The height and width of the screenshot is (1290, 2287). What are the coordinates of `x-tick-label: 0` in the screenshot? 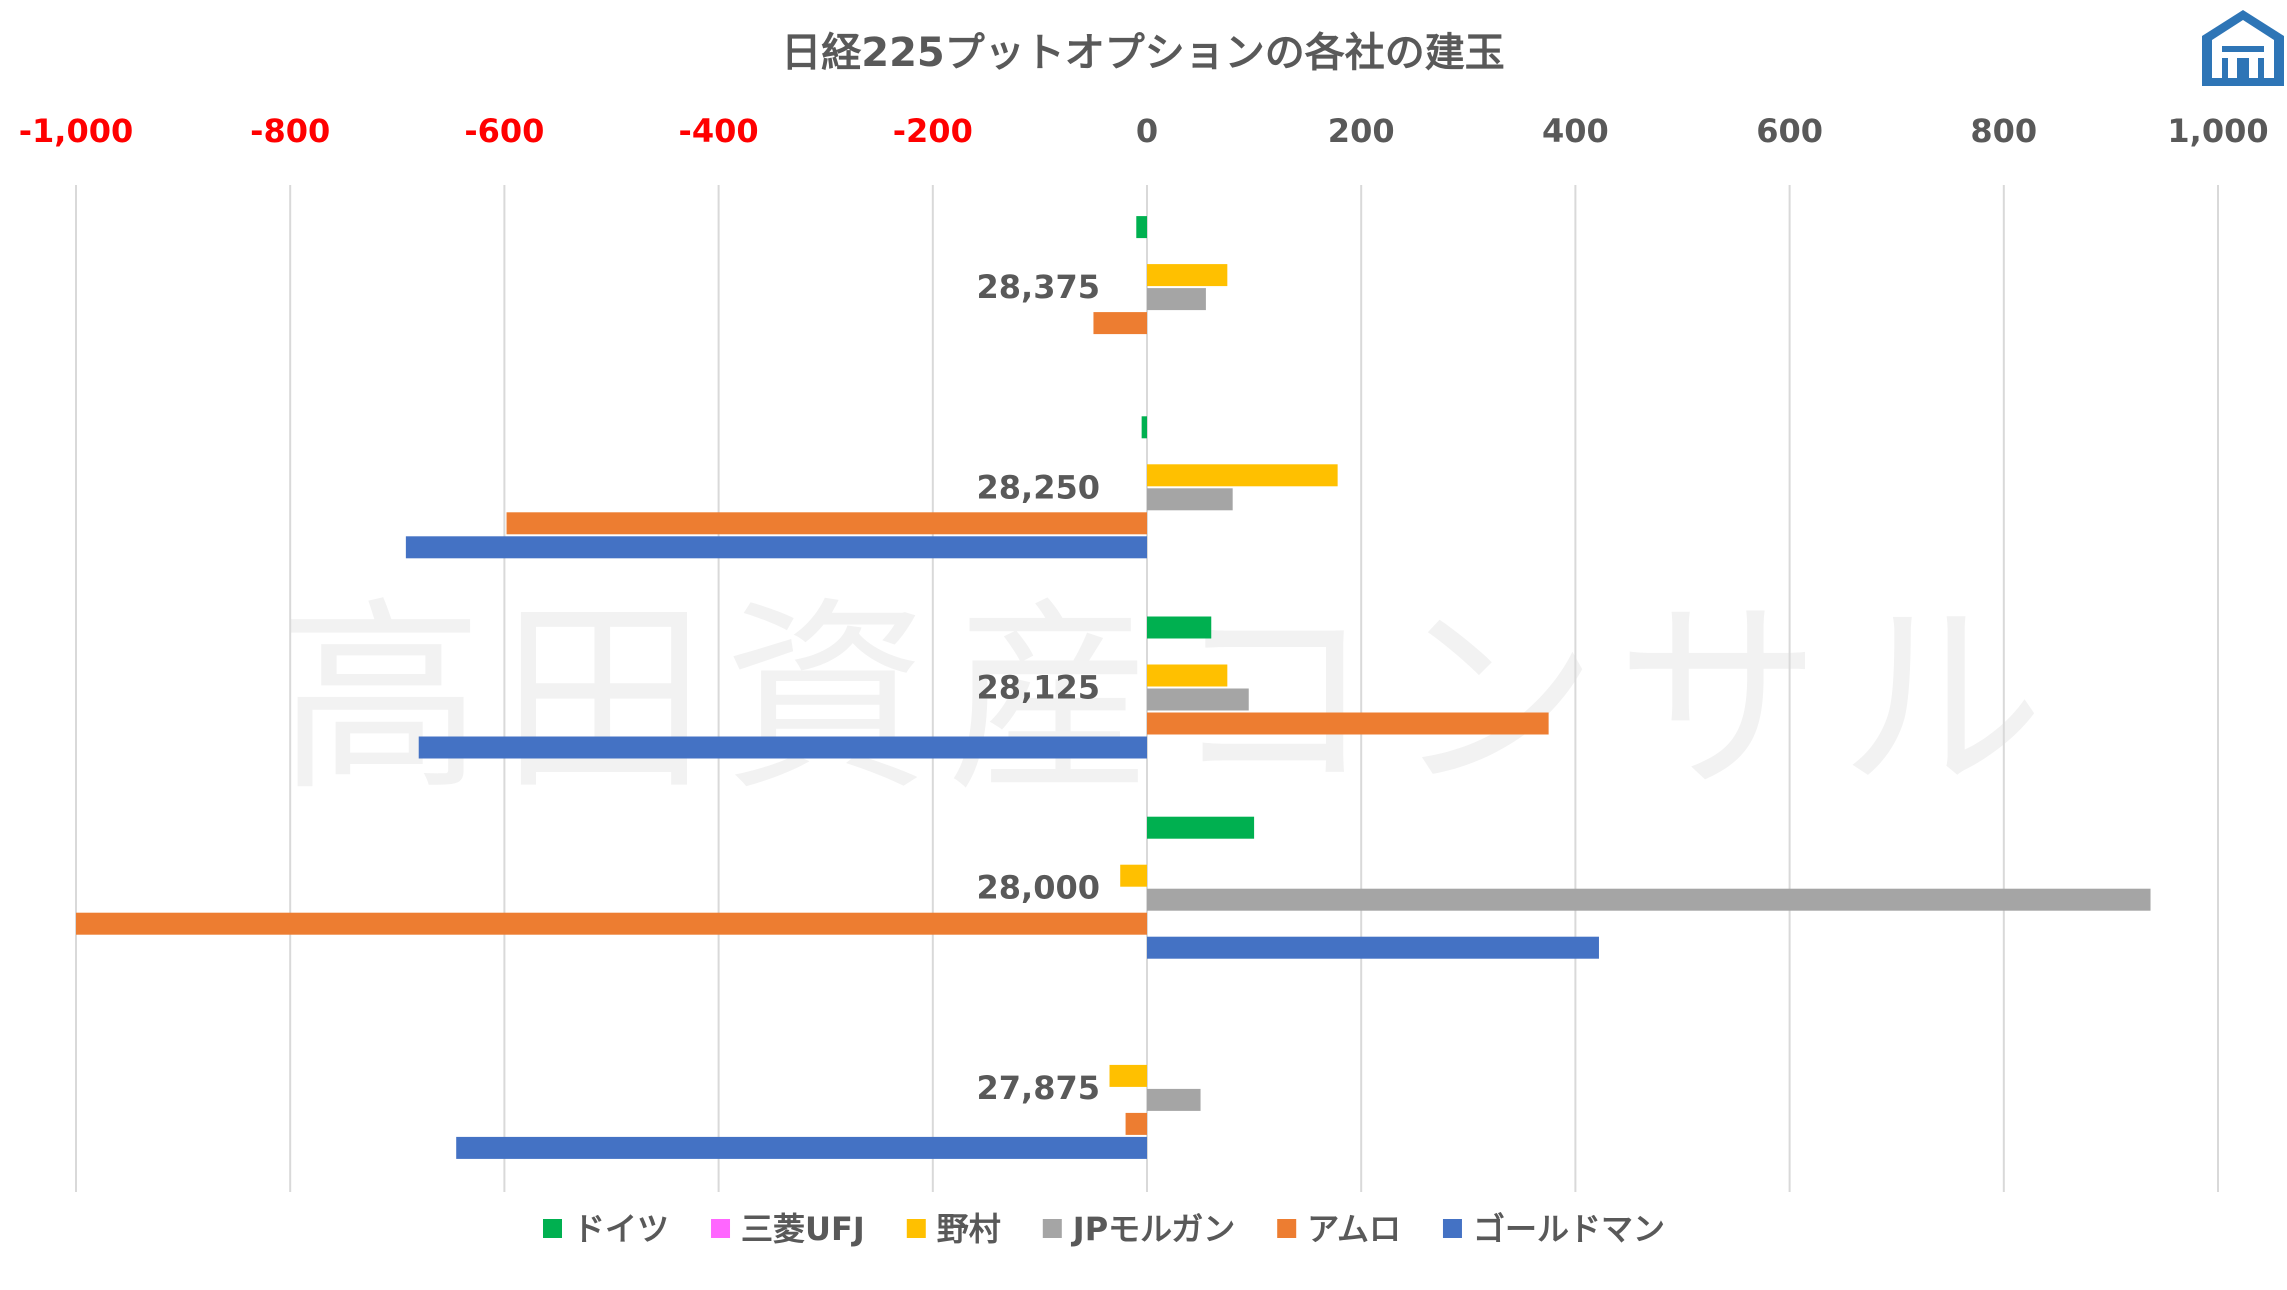 It's located at (1147, 131).